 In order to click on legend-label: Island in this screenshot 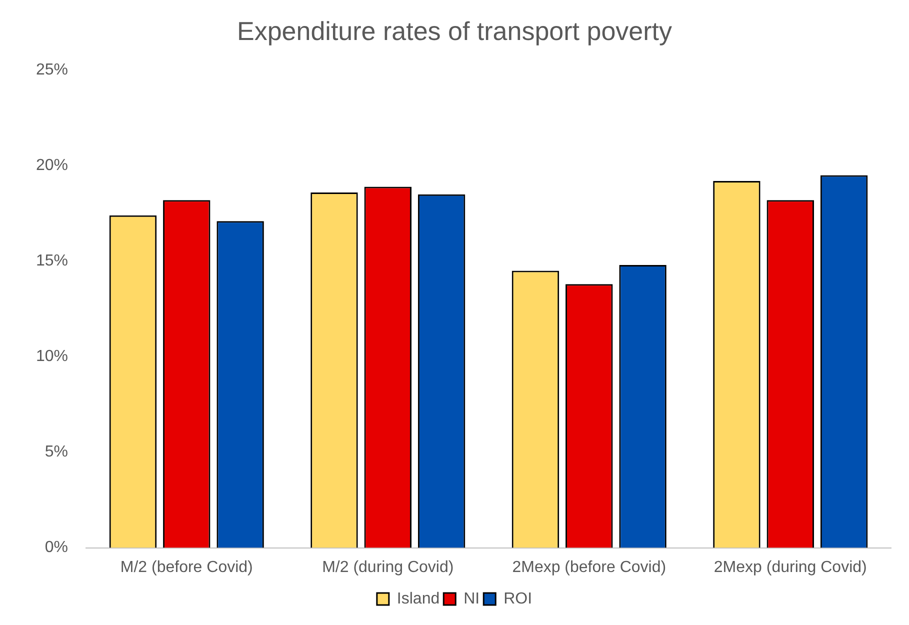, I will do `click(418, 599)`.